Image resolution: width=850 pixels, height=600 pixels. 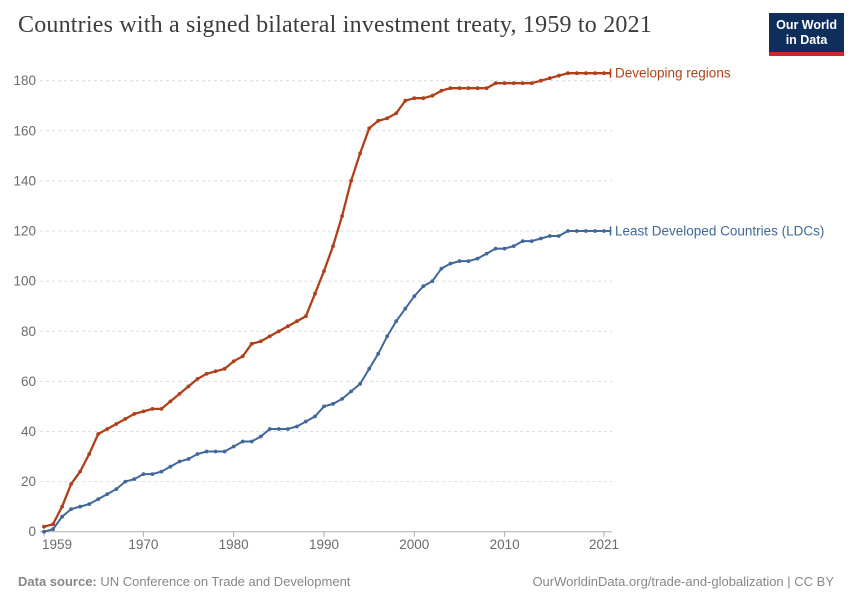 What do you see at coordinates (673, 73) in the screenshot?
I see `series-label-developing-regions: Developing regions` at bounding box center [673, 73].